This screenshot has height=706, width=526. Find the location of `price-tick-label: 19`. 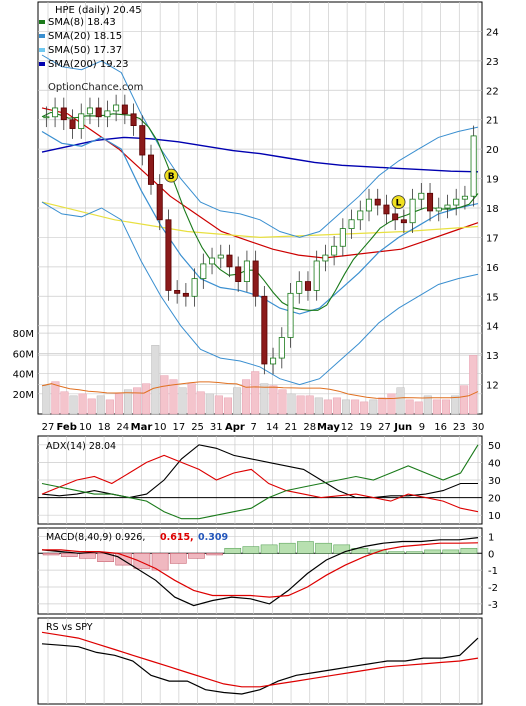

price-tick-label: 19 is located at coordinates (492, 180).